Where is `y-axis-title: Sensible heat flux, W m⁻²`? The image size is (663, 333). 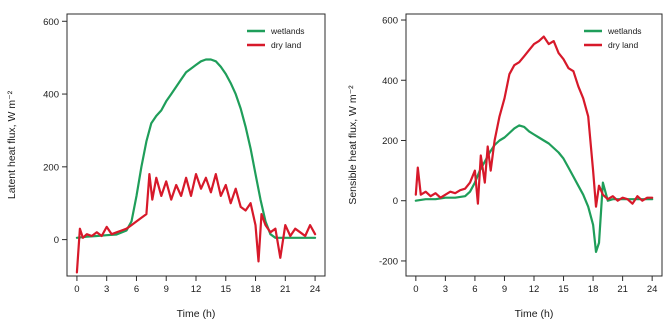
y-axis-title: Sensible heat flux, W m⁻² is located at coordinates (353, 145).